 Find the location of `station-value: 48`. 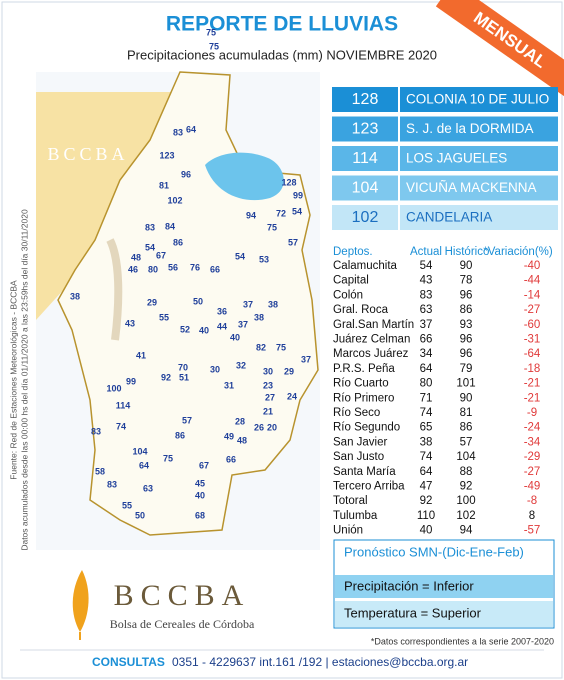

station-value: 48 is located at coordinates (242, 440).